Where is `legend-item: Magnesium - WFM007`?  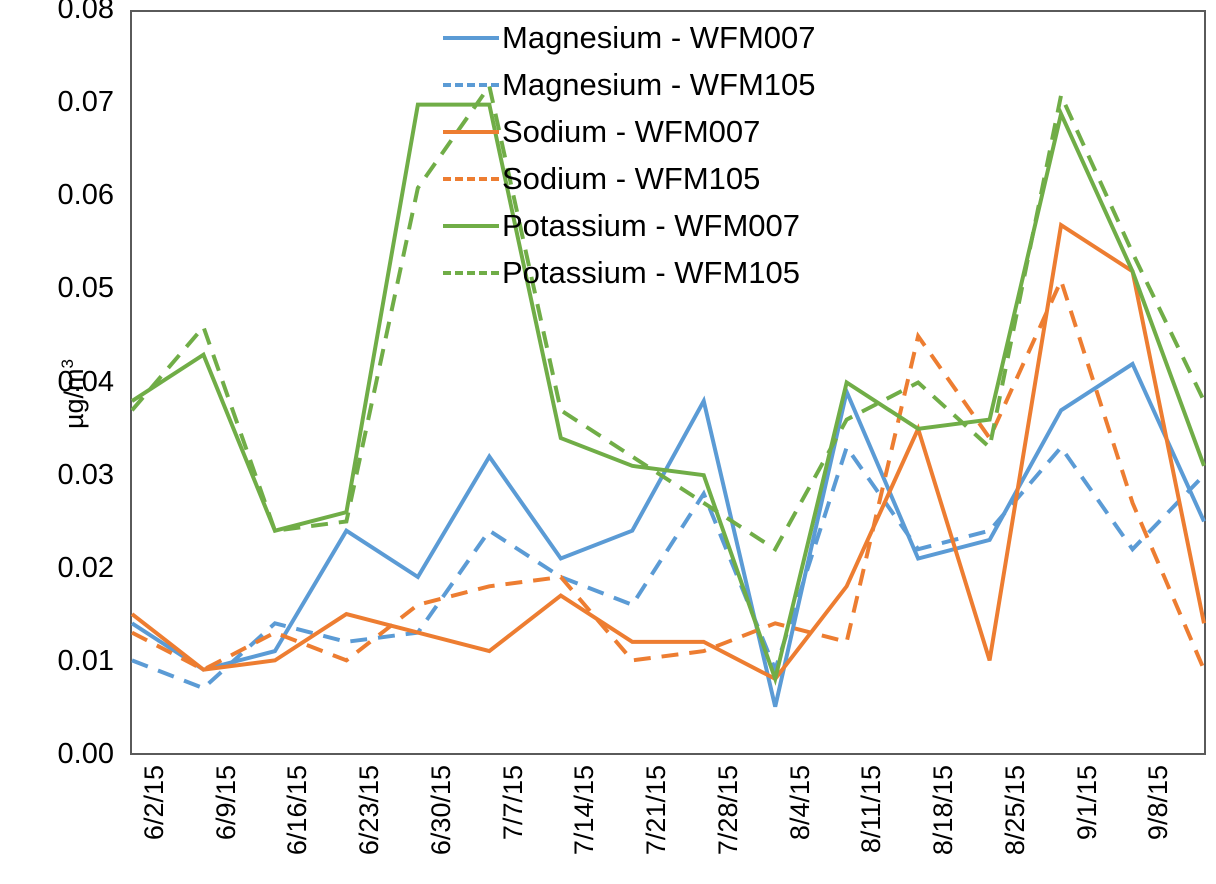 legend-item: Magnesium - WFM007 is located at coordinates (740, 37).